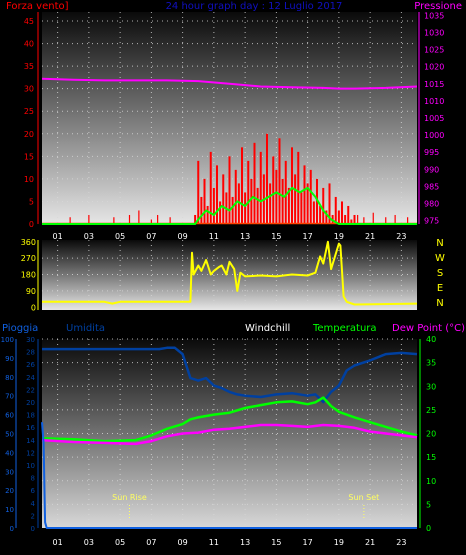 The height and width of the screenshot is (555, 466). I want to click on pressure-y-tick: 980, so click(431, 203).